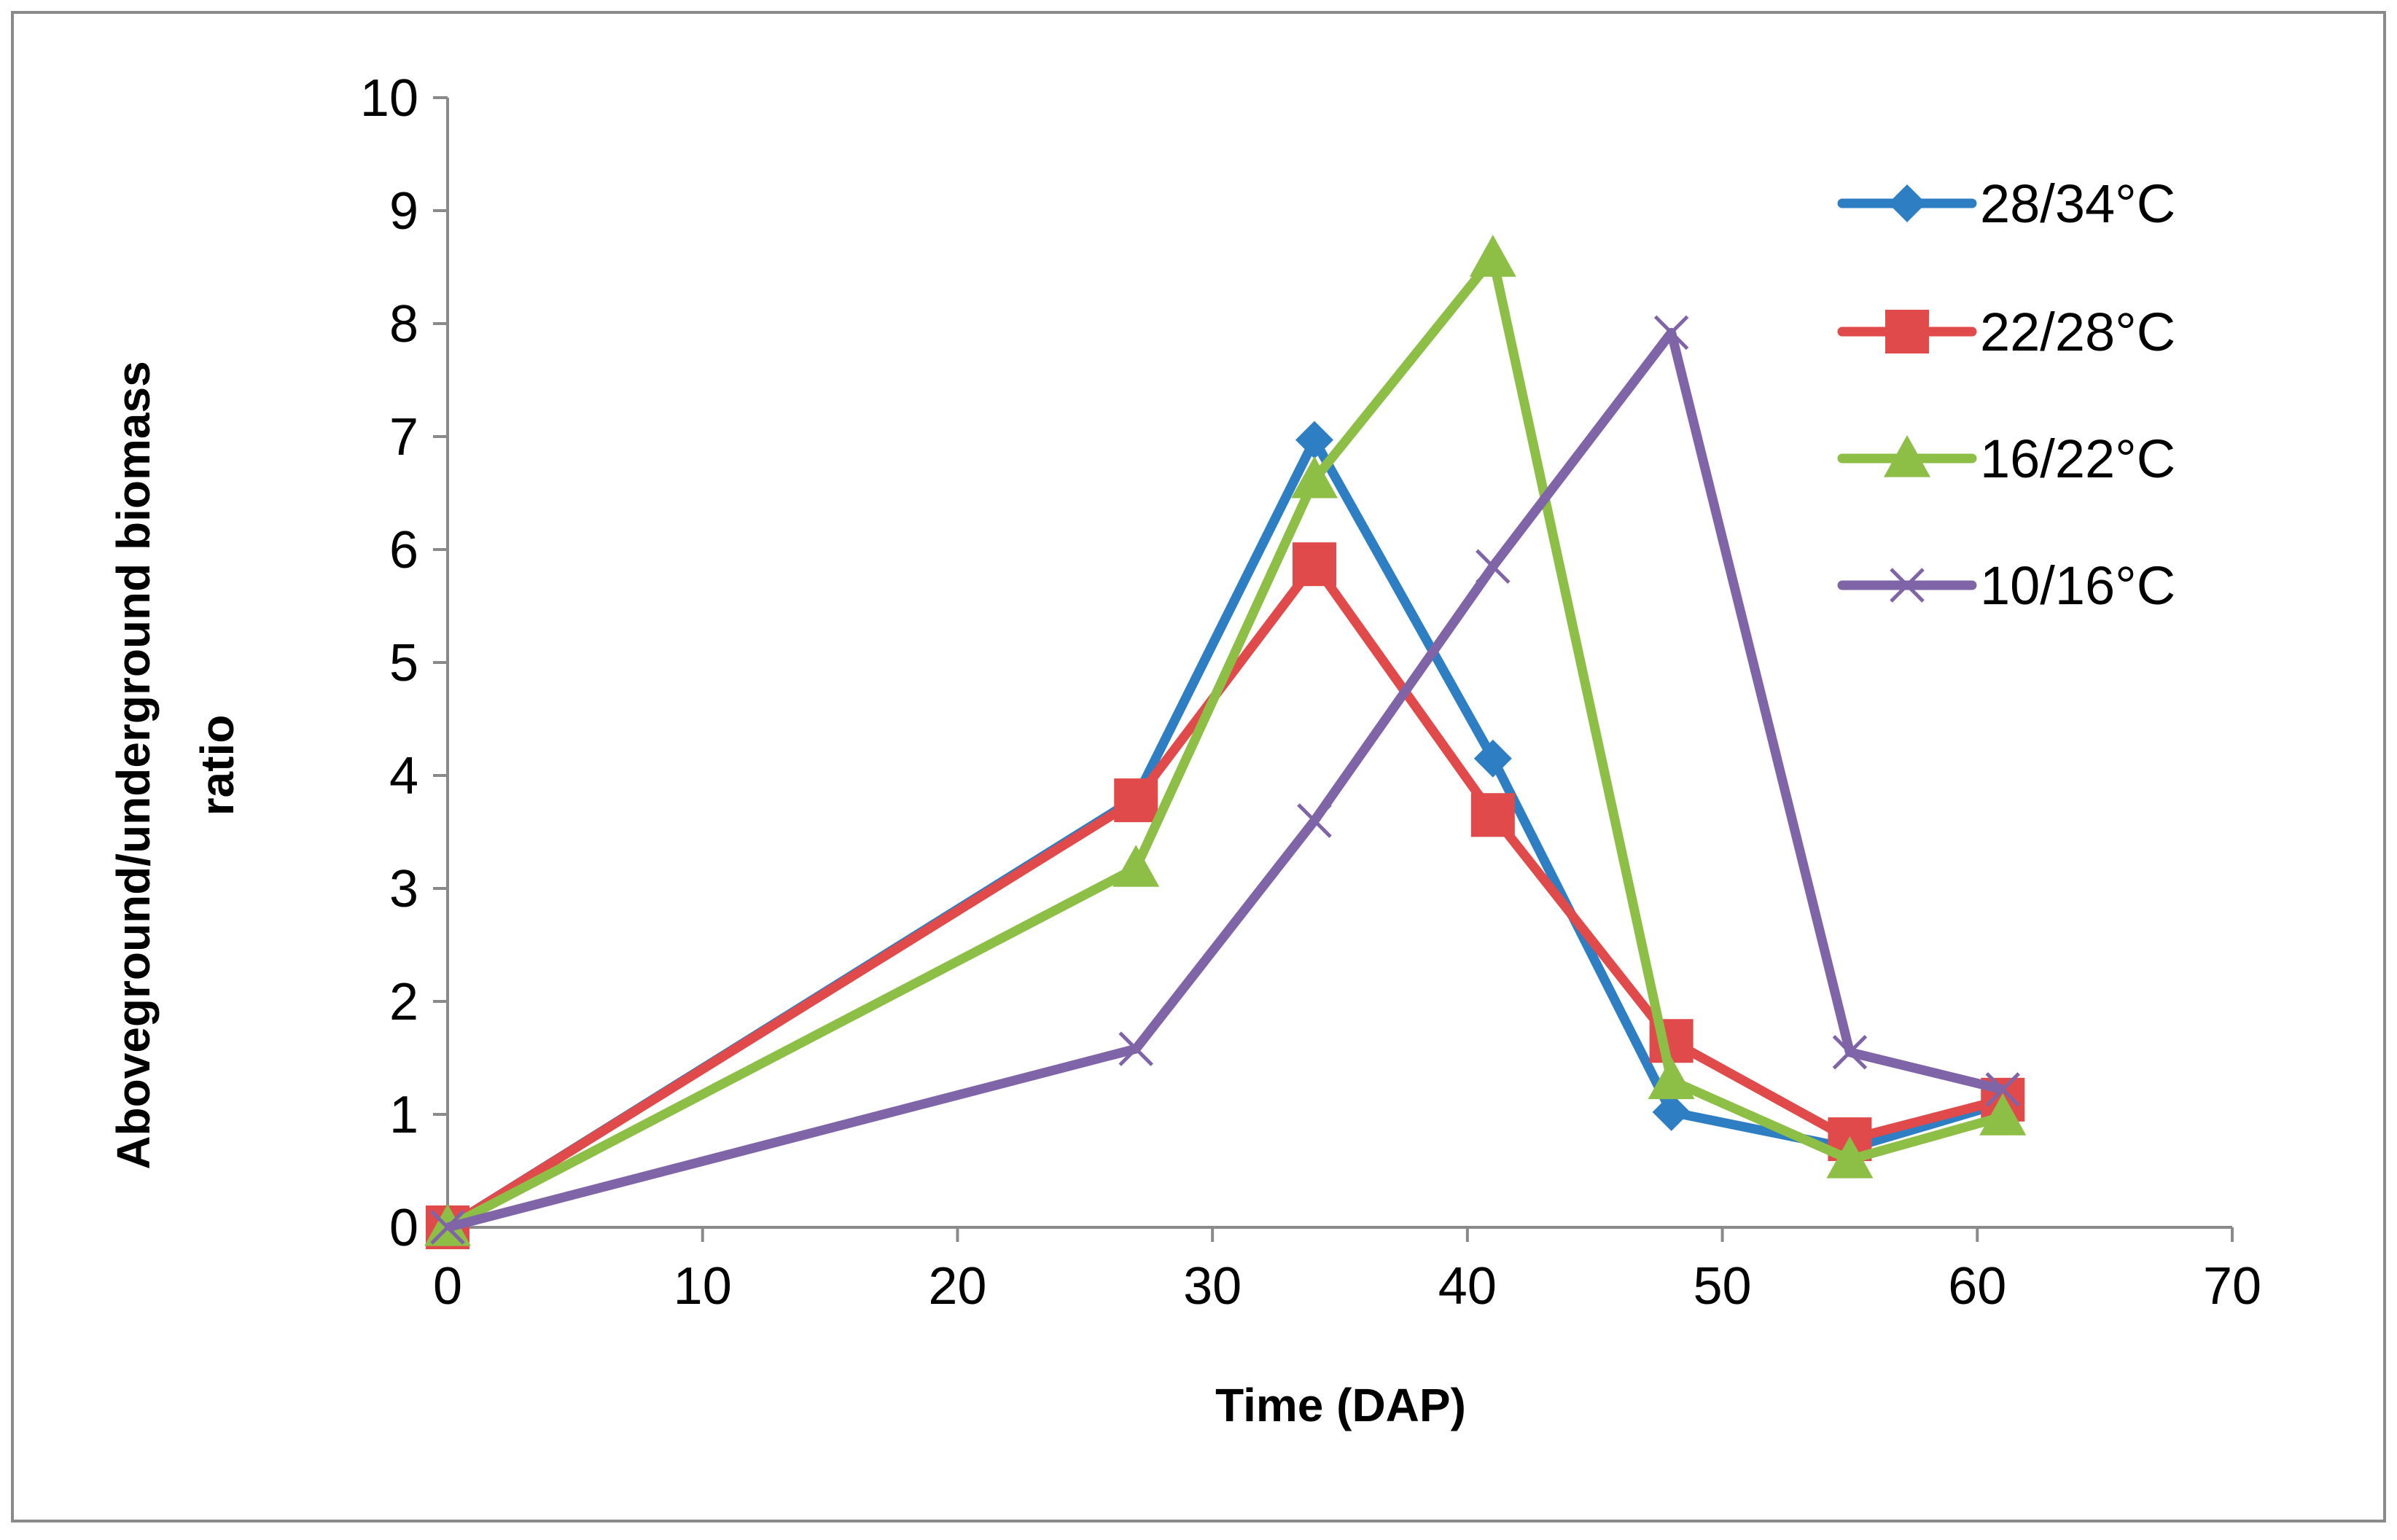 The height and width of the screenshot is (1540, 2397). Describe the element at coordinates (703, 1286) in the screenshot. I see `x-tick-label: 10` at that location.